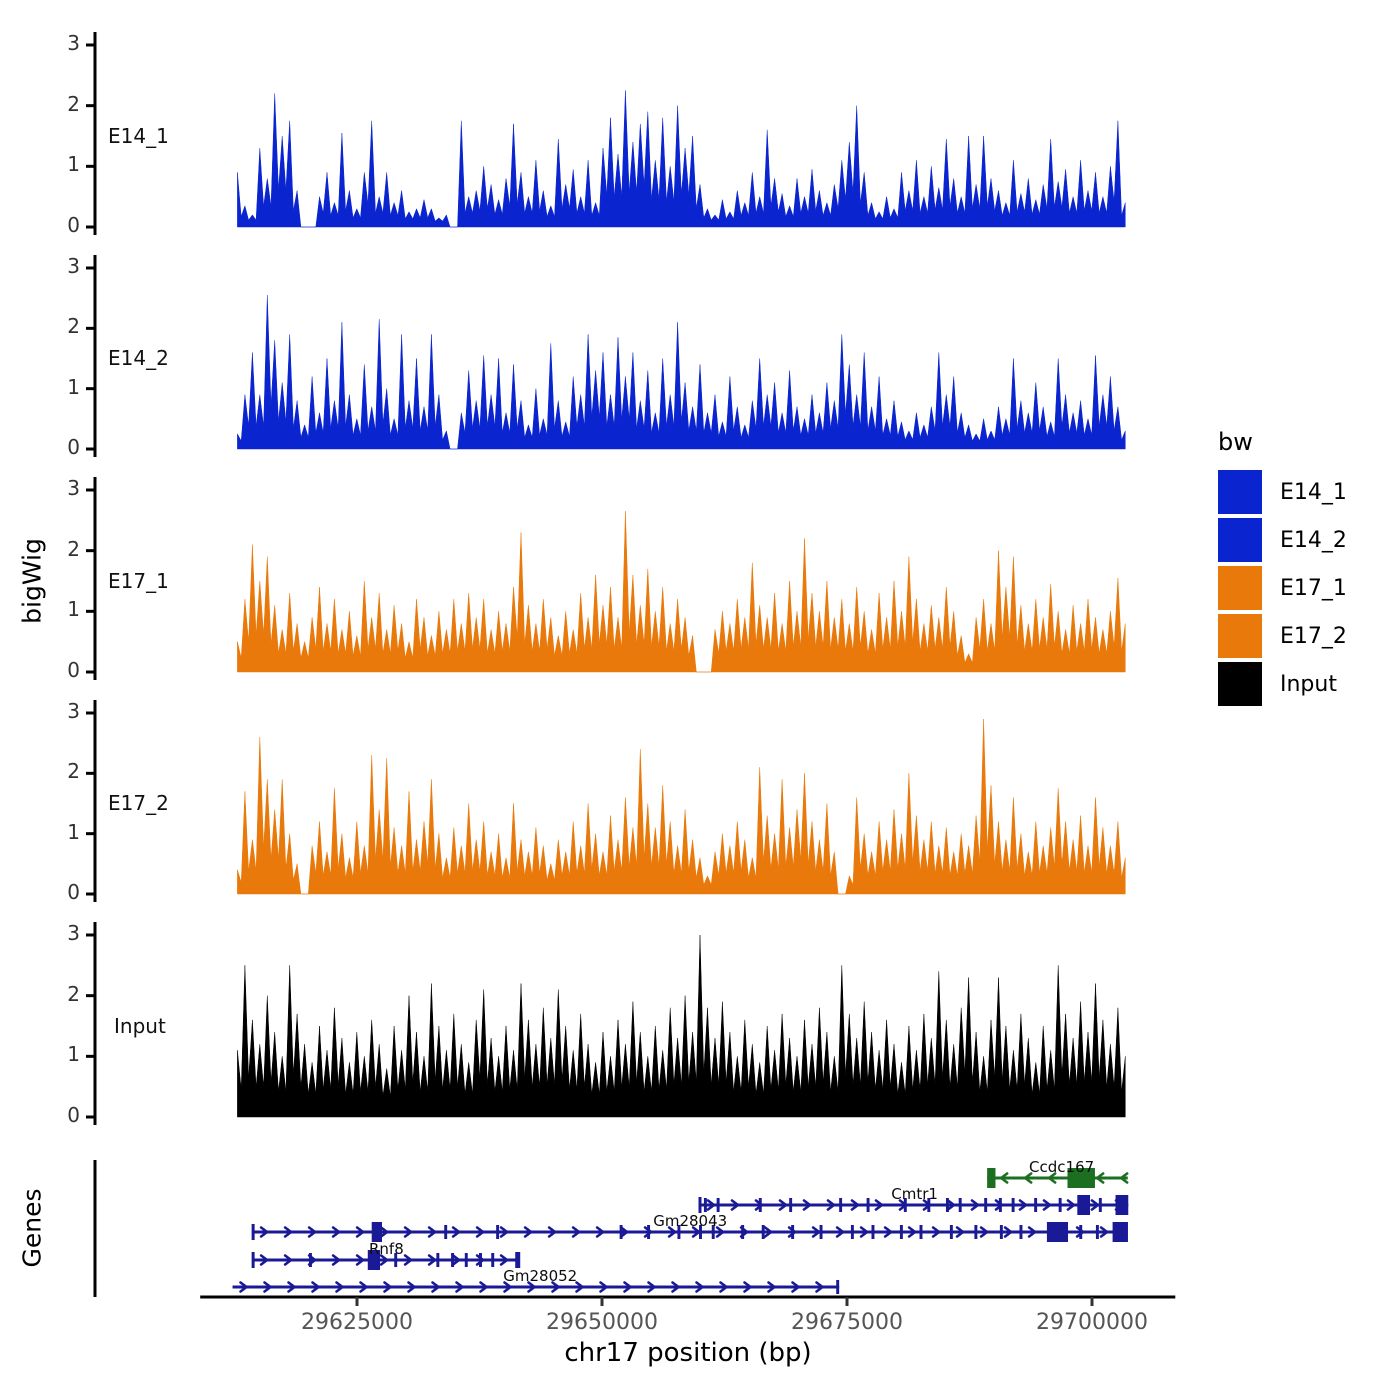  I want to click on x-tick-label: 29675000, so click(847, 1322).